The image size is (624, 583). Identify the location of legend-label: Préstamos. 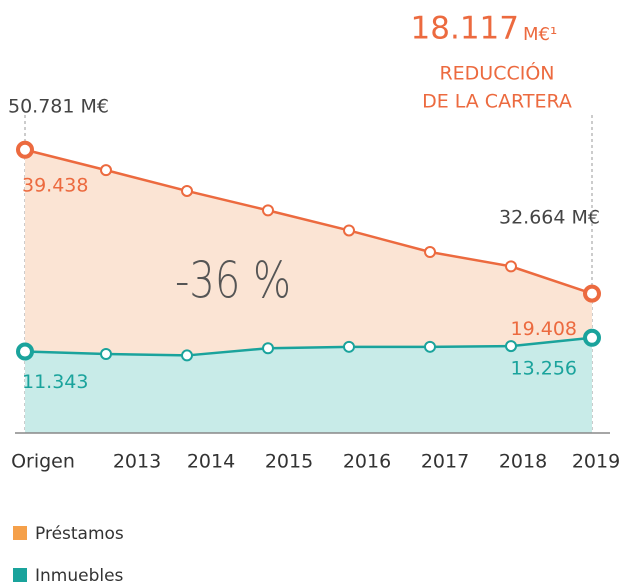
(79, 534).